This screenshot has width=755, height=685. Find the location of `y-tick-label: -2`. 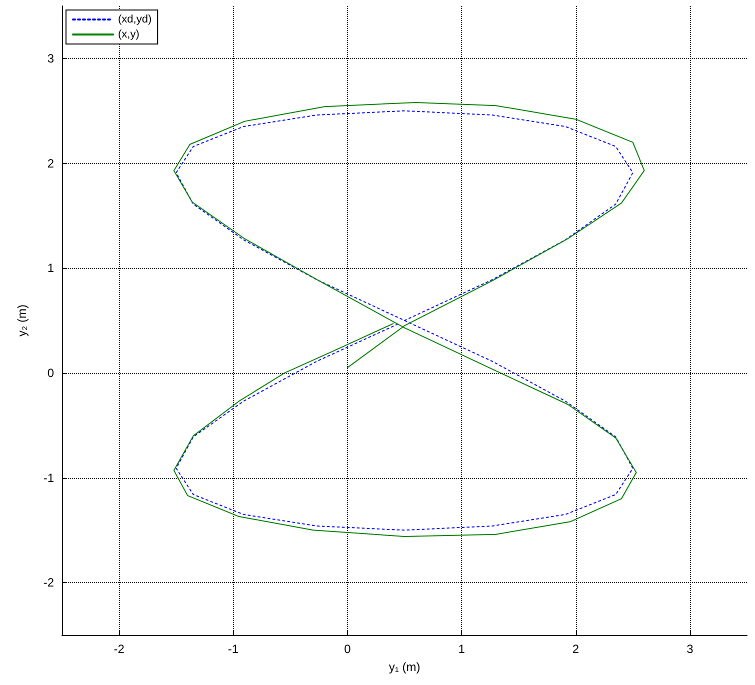

y-tick-label: -2 is located at coordinates (48, 583).